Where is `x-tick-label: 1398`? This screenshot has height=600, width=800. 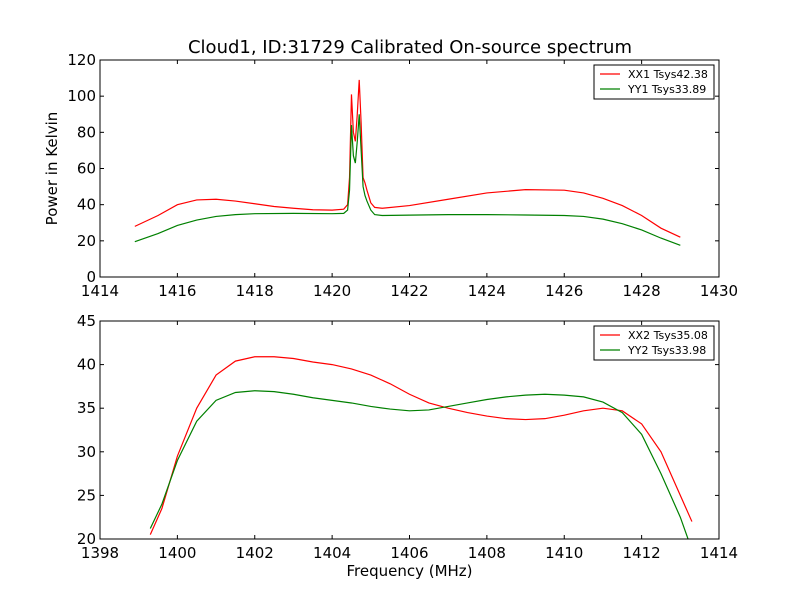 x-tick-label: 1398 is located at coordinates (100, 553).